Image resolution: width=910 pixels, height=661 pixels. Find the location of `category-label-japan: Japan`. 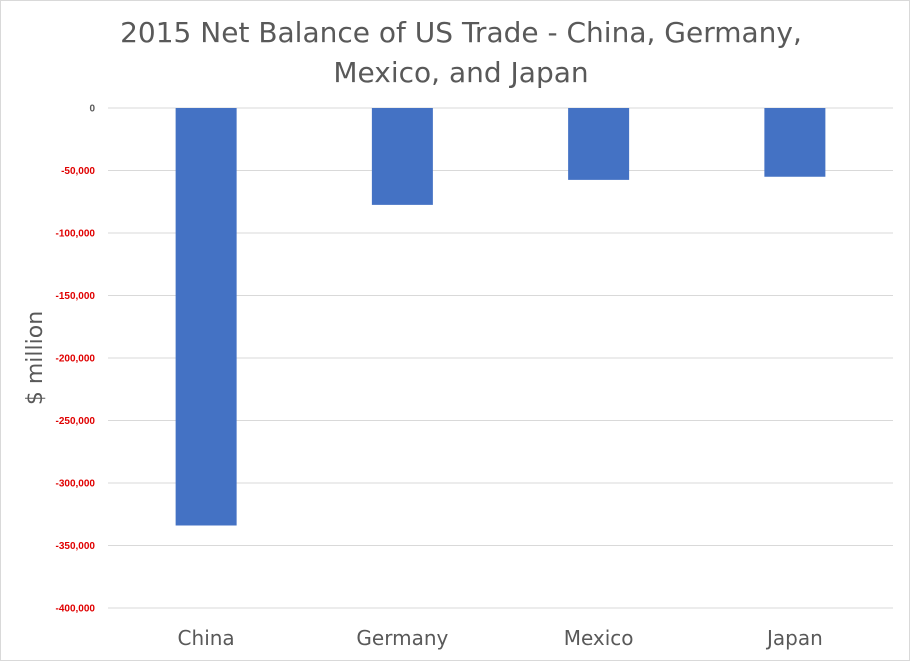

category-label-japan: Japan is located at coordinates (794, 638).